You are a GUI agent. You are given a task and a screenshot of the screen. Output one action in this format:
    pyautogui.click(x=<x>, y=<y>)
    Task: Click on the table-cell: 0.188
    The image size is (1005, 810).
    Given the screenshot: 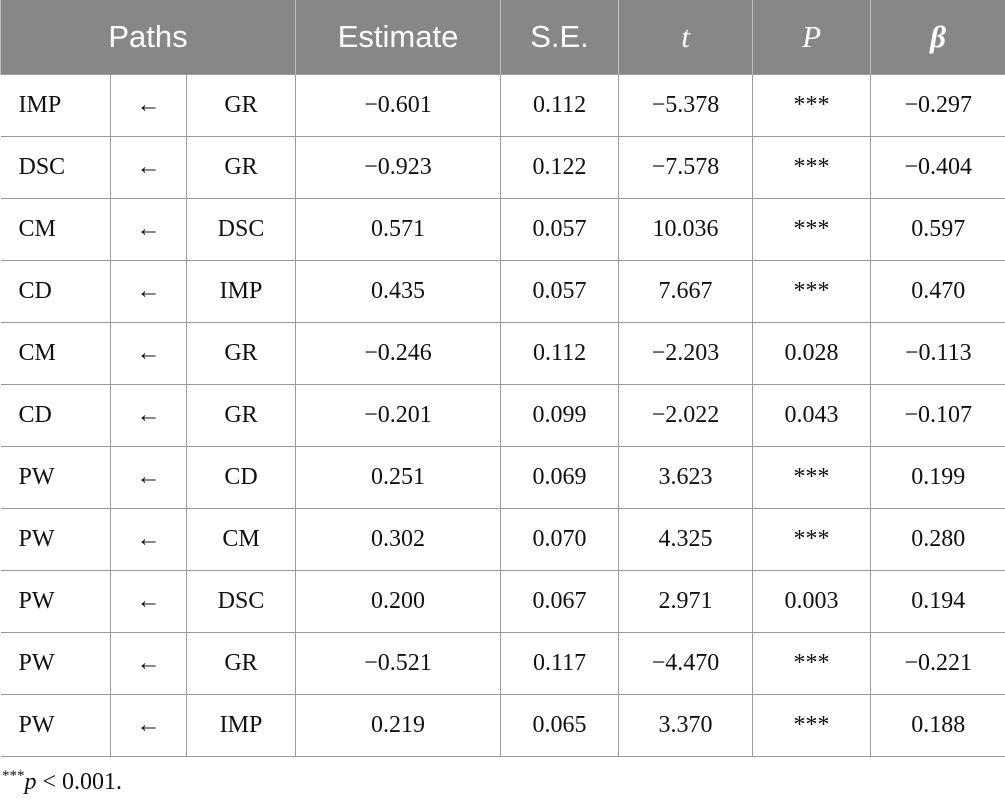 What is the action you would take?
    pyautogui.click(x=937, y=725)
    